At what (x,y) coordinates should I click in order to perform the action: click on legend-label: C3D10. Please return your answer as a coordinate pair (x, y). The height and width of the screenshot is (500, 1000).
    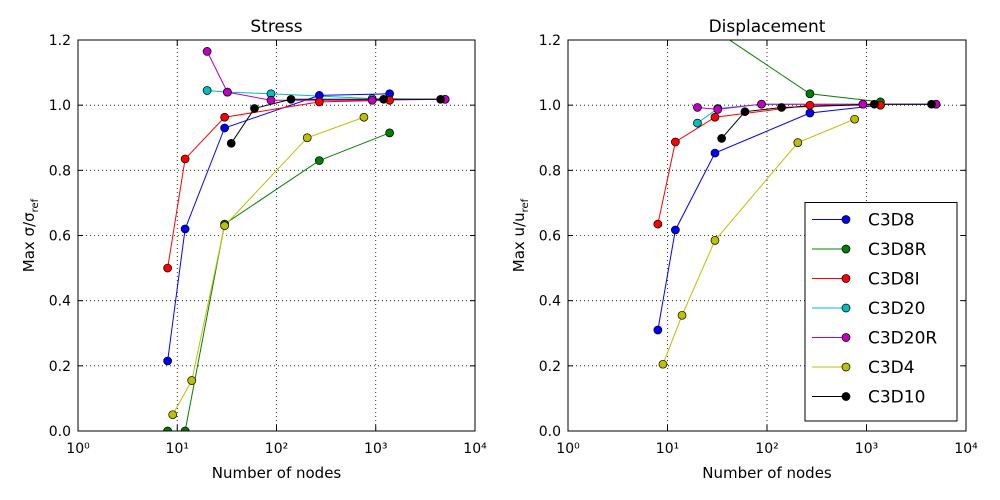
    Looking at the image, I should click on (896, 398).